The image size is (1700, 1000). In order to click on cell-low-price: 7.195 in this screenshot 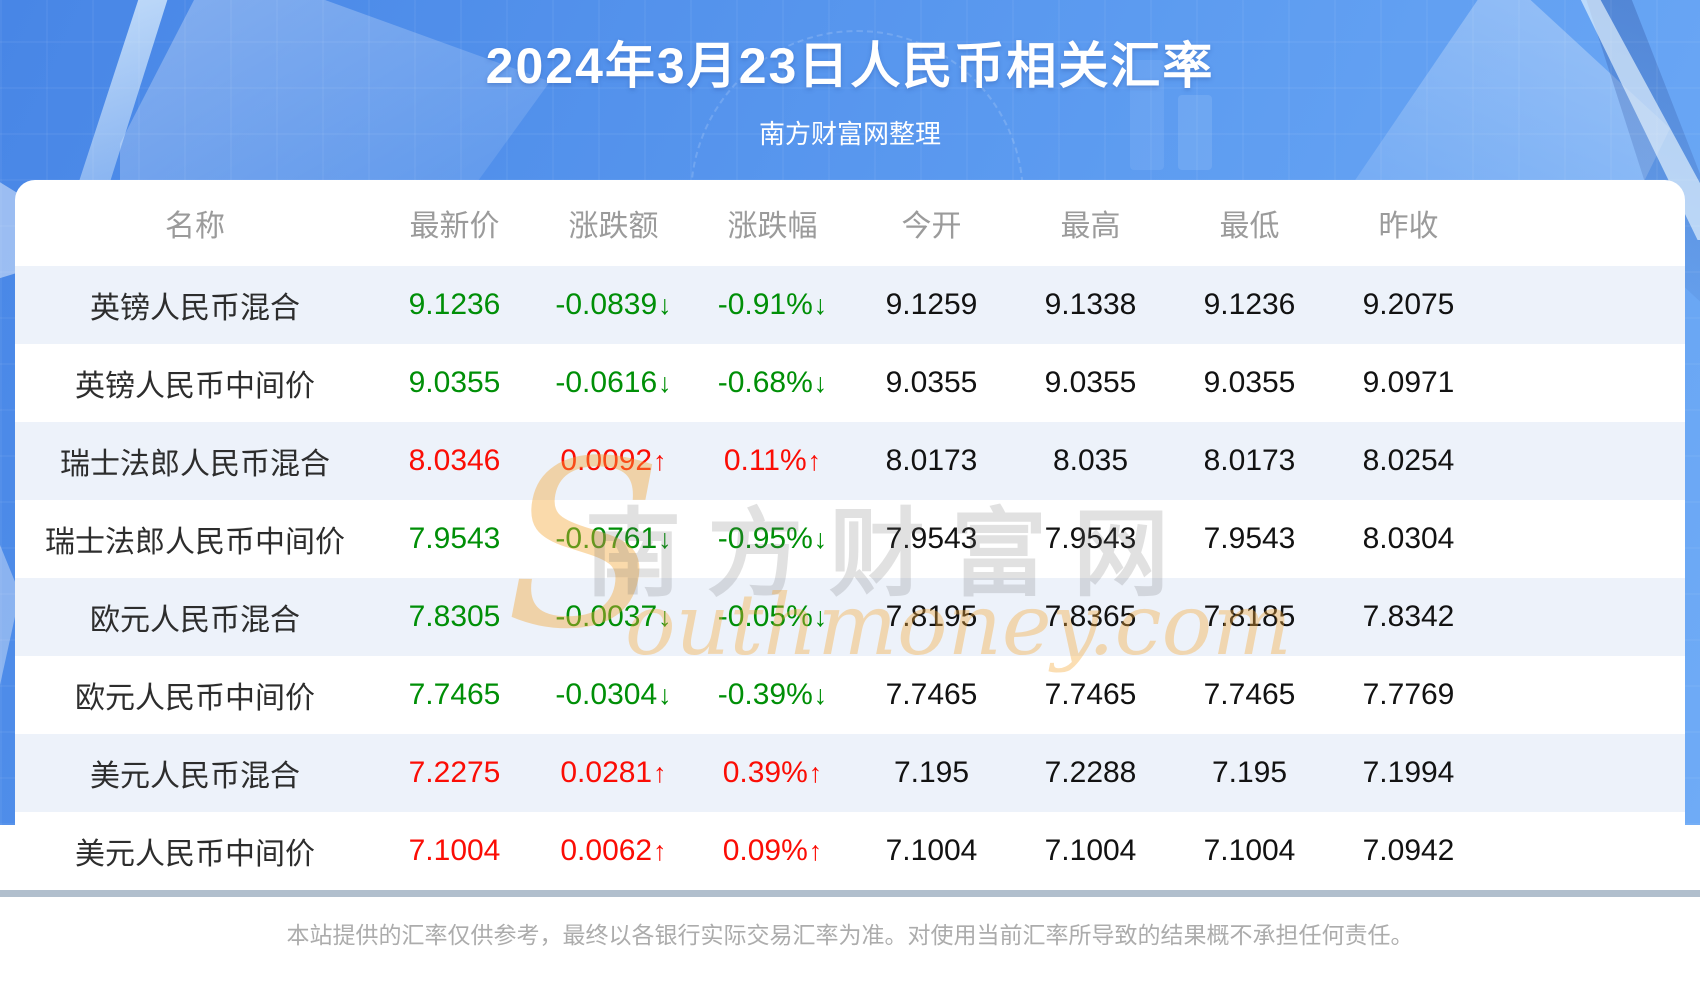, I will do `click(1249, 772)`.